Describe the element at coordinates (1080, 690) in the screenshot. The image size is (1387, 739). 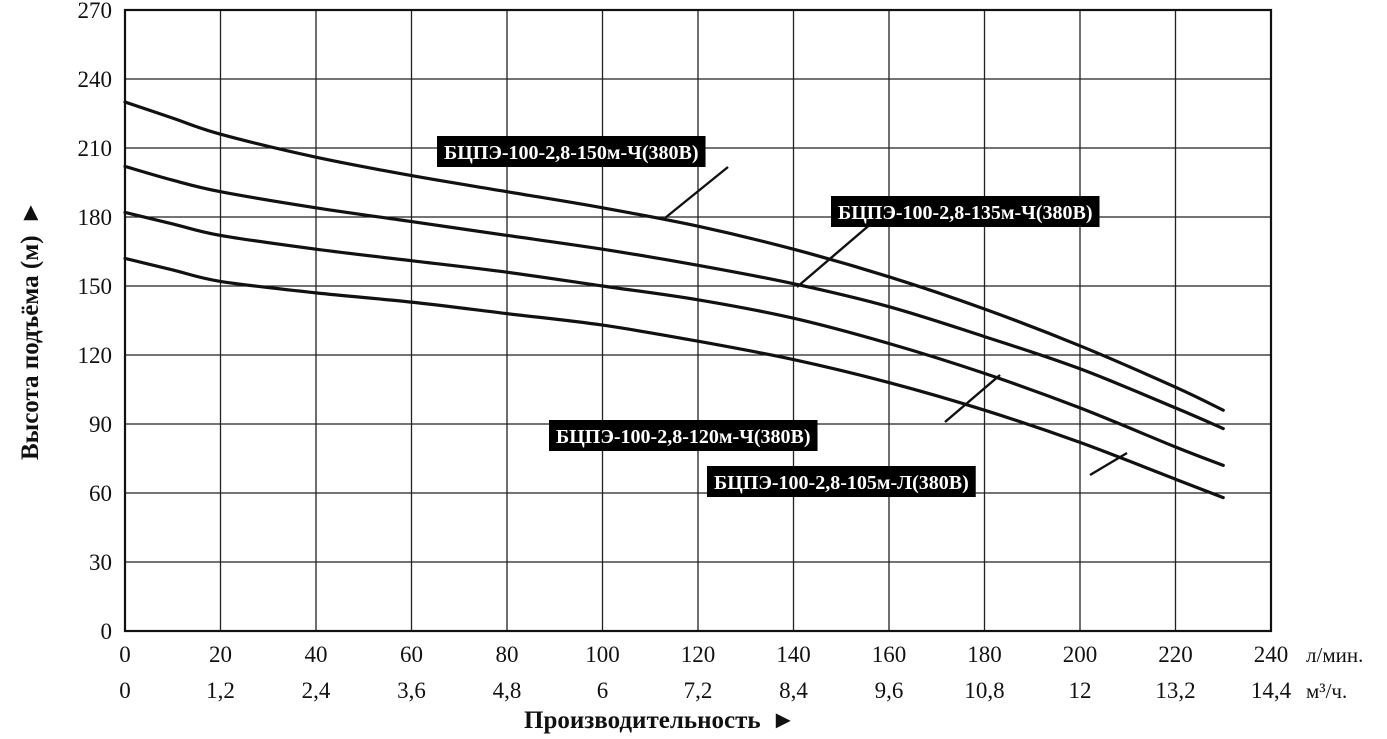
I see `x2-tick-label: 12` at that location.